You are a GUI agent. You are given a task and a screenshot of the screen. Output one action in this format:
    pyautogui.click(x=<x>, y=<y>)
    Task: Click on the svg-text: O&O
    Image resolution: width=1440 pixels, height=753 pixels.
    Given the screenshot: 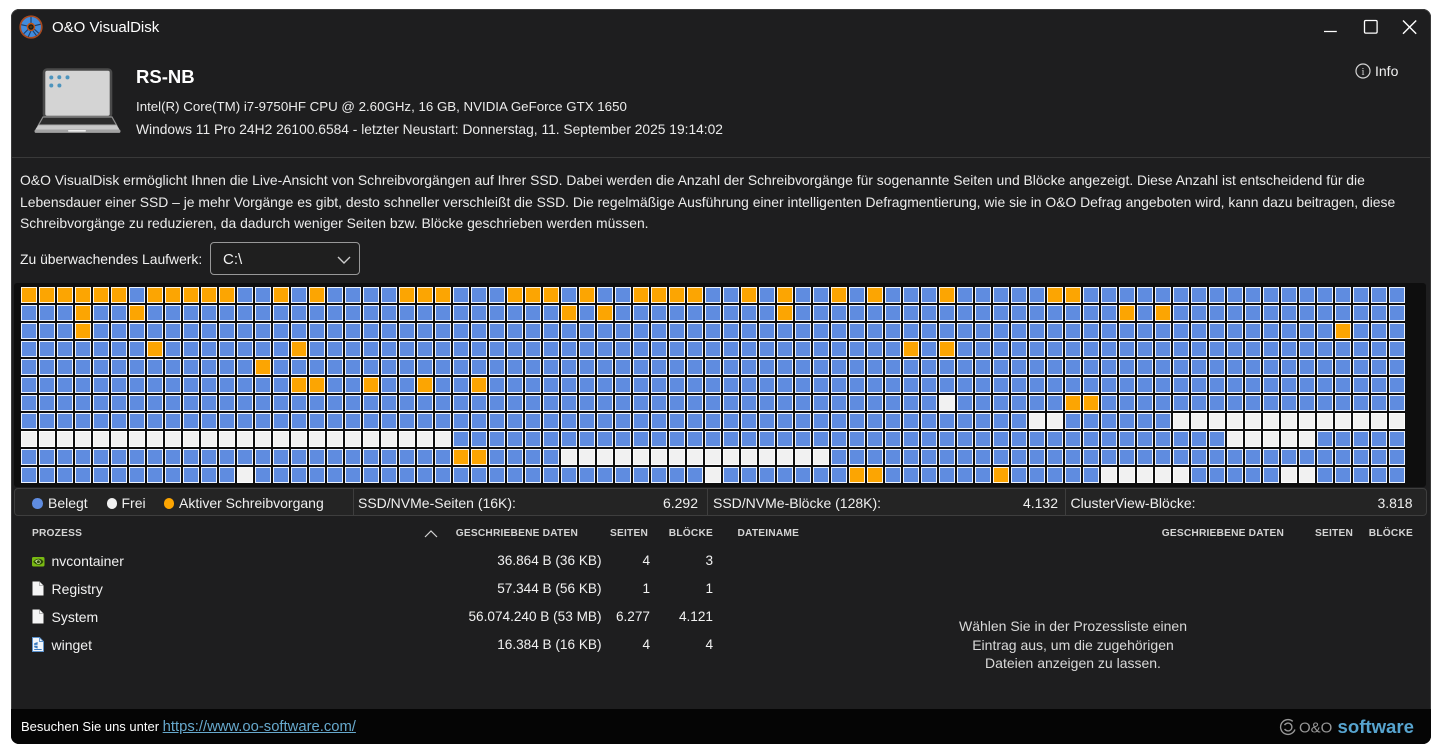 What is the action you would take?
    pyautogui.click(x=1315, y=728)
    